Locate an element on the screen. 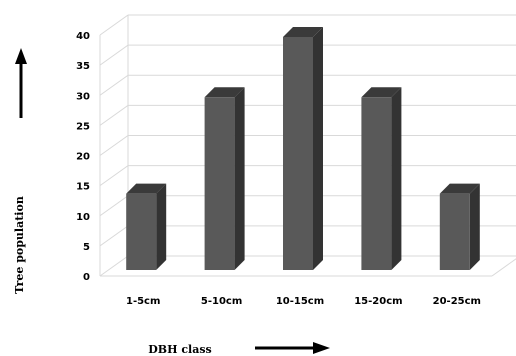 The image size is (516, 356). y-tick-label-4: 20 is located at coordinates (83, 157).